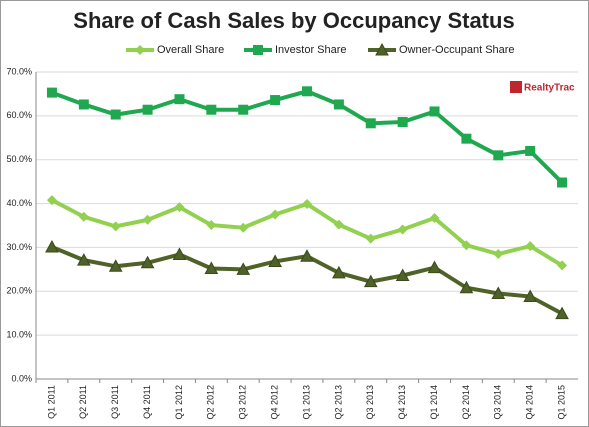  Describe the element at coordinates (306, 402) in the screenshot. I see `x-tick-label: Q1 2013` at that location.